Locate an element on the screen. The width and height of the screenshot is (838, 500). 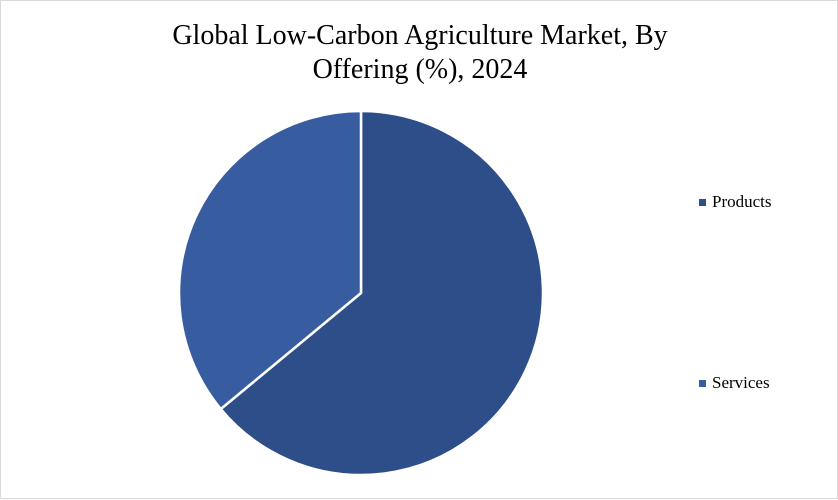
legend-item-services: Services is located at coordinates (734, 383).